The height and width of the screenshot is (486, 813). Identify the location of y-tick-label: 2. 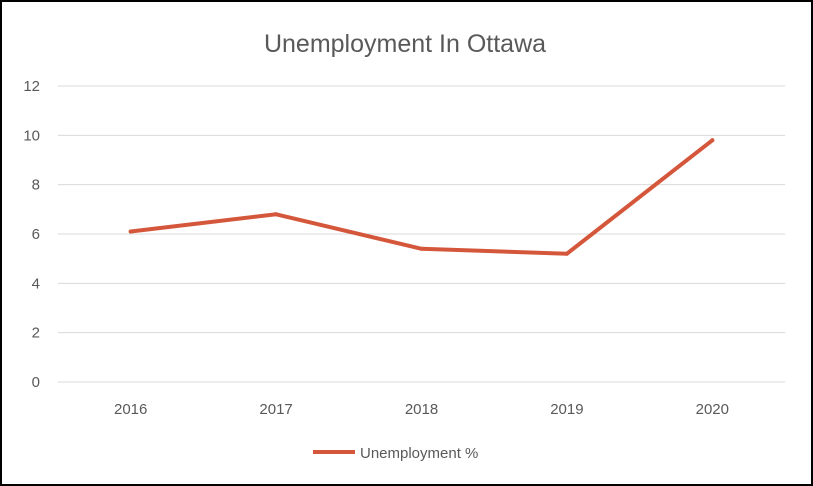
(36, 333).